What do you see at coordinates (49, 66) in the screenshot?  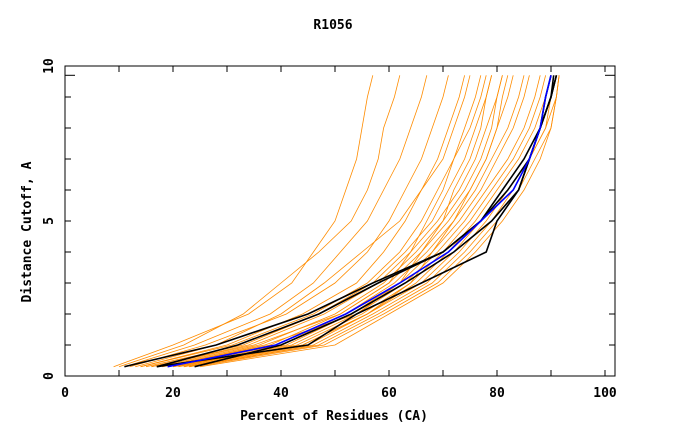 I see `y-tick-label: 10` at bounding box center [49, 66].